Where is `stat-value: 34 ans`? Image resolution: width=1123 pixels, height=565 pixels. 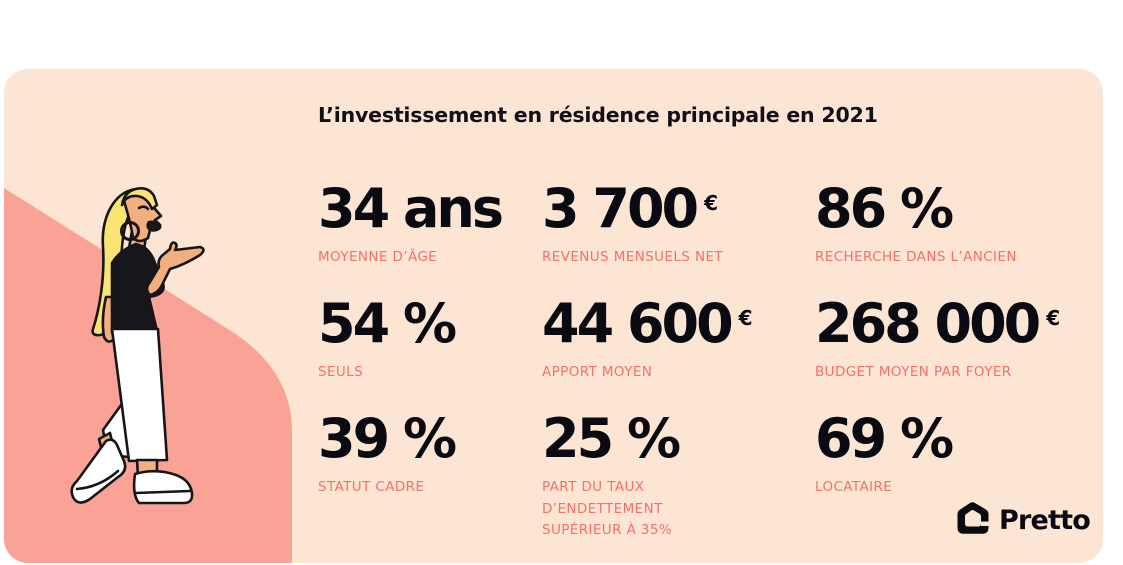
stat-value: 34 ans is located at coordinates (411, 208).